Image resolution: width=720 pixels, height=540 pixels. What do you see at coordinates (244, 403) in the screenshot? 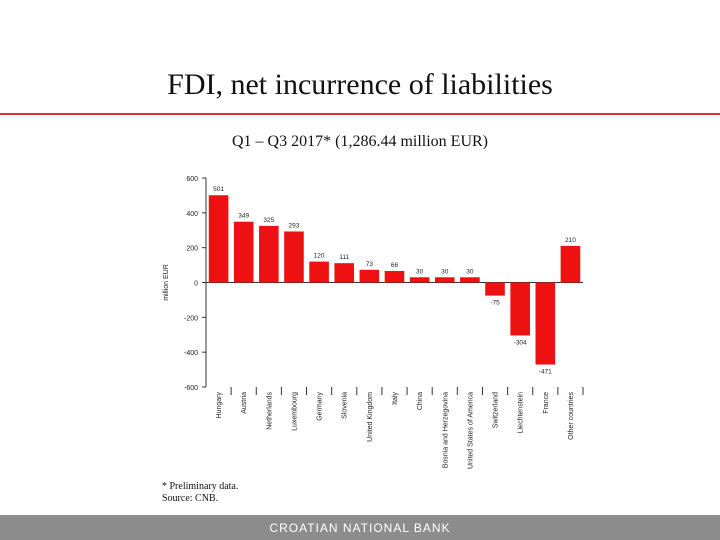
I see `x-tick-label: Austria` at bounding box center [244, 403].